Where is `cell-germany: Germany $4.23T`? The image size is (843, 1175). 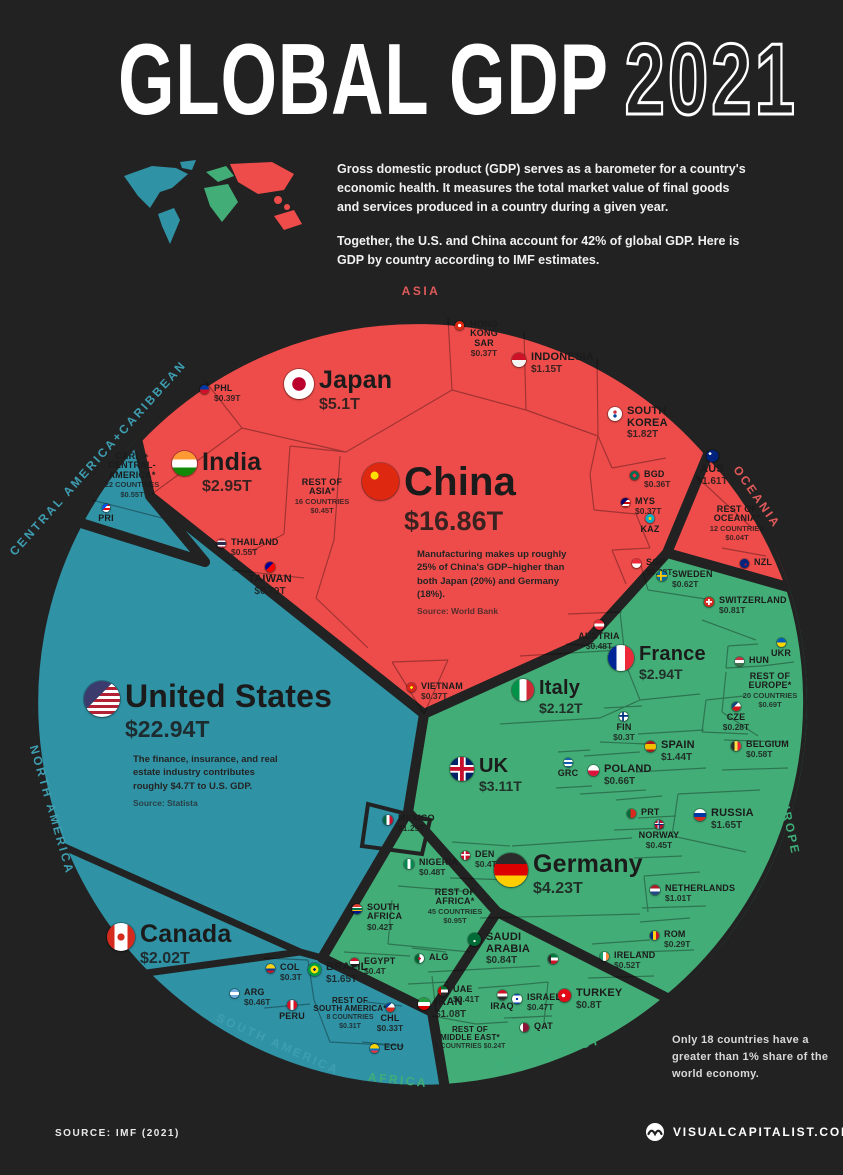
cell-germany: Germany $4.23T is located at coordinates (568, 875).